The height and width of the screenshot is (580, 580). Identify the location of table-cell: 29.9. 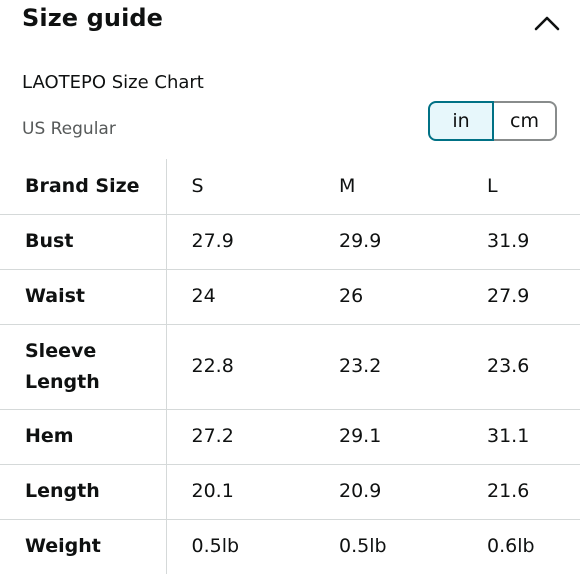
(388, 242).